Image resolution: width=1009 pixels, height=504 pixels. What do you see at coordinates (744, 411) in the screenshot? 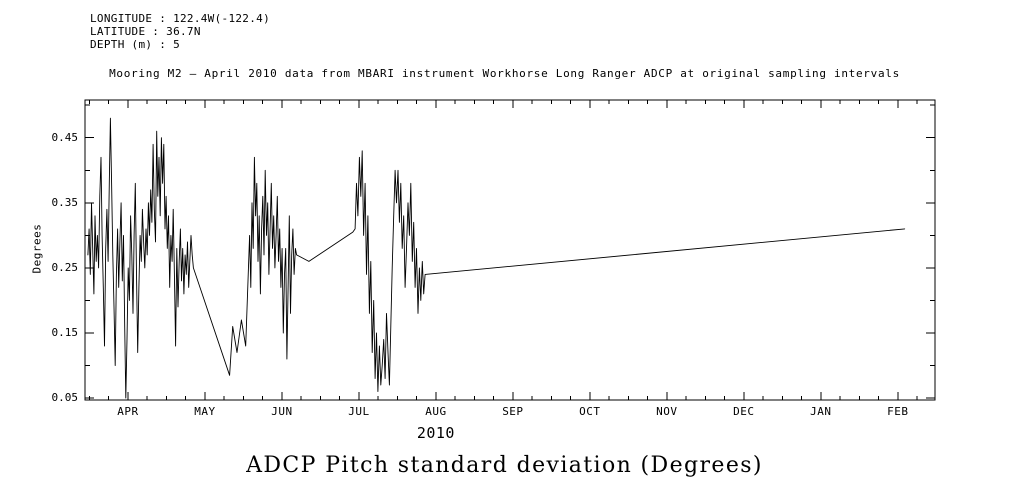
I see `x-tick-label: DEC` at bounding box center [744, 411].